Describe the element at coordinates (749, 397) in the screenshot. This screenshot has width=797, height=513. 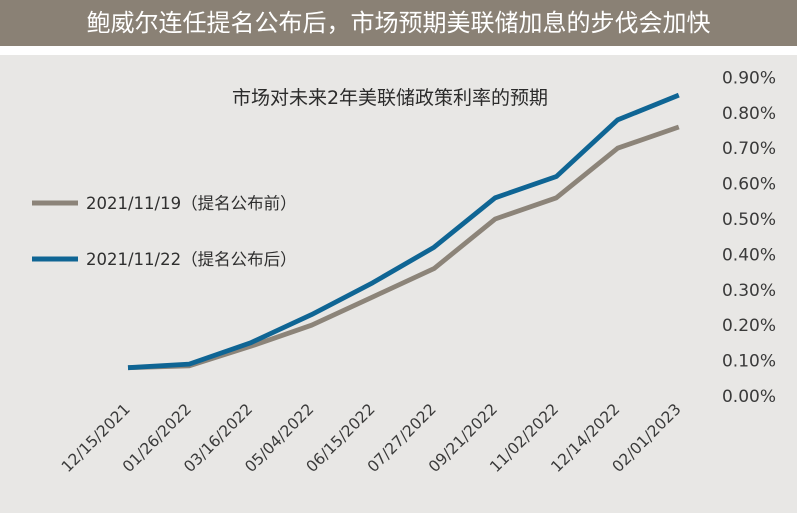
I see `y-tick-label: 0.00%` at that location.